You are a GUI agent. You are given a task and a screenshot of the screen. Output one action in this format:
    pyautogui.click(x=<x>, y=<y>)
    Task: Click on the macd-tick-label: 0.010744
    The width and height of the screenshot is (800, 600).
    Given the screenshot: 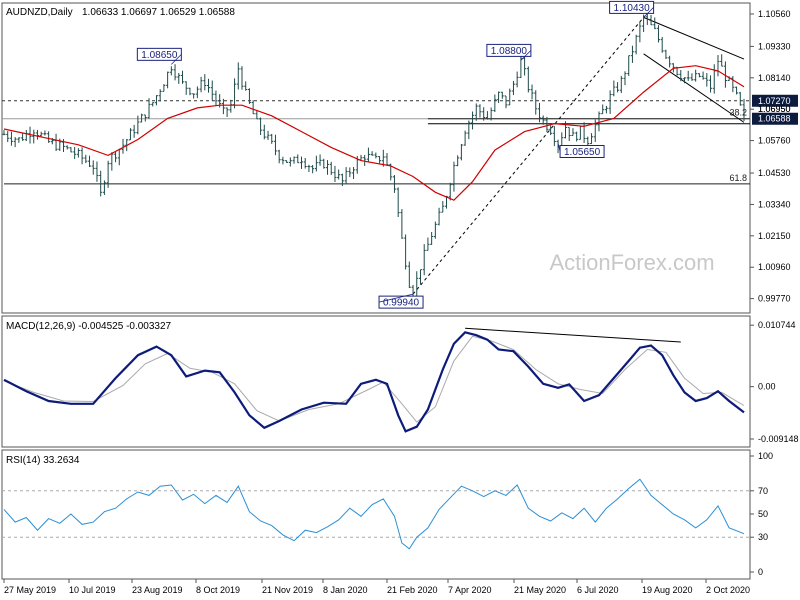 What is the action you would take?
    pyautogui.click(x=777, y=325)
    